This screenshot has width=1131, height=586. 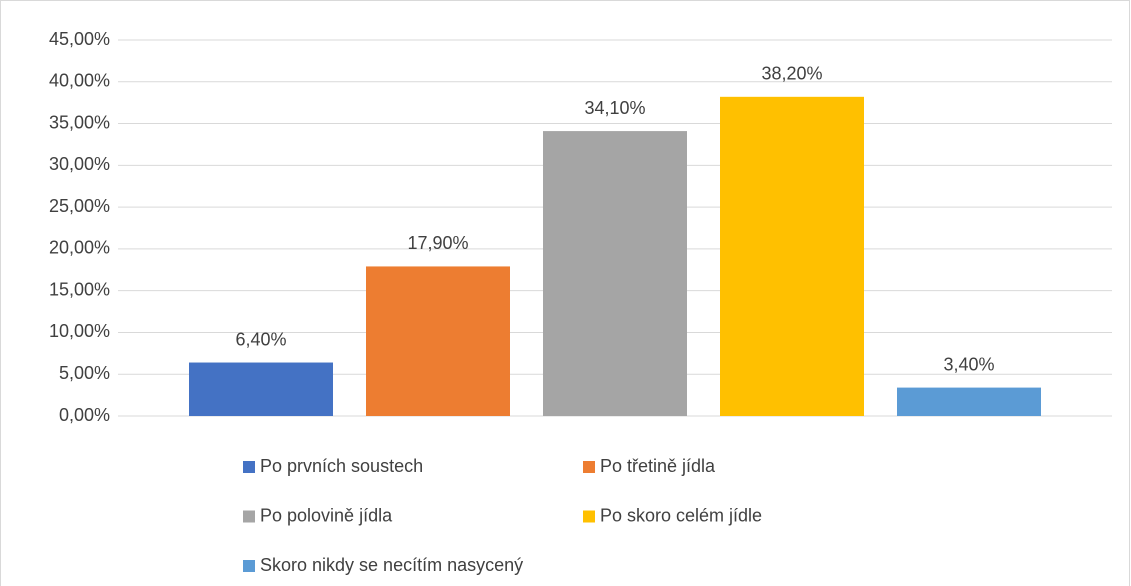 What do you see at coordinates (79, 289) in the screenshot?
I see `y-tick-label: 15,00%` at bounding box center [79, 289].